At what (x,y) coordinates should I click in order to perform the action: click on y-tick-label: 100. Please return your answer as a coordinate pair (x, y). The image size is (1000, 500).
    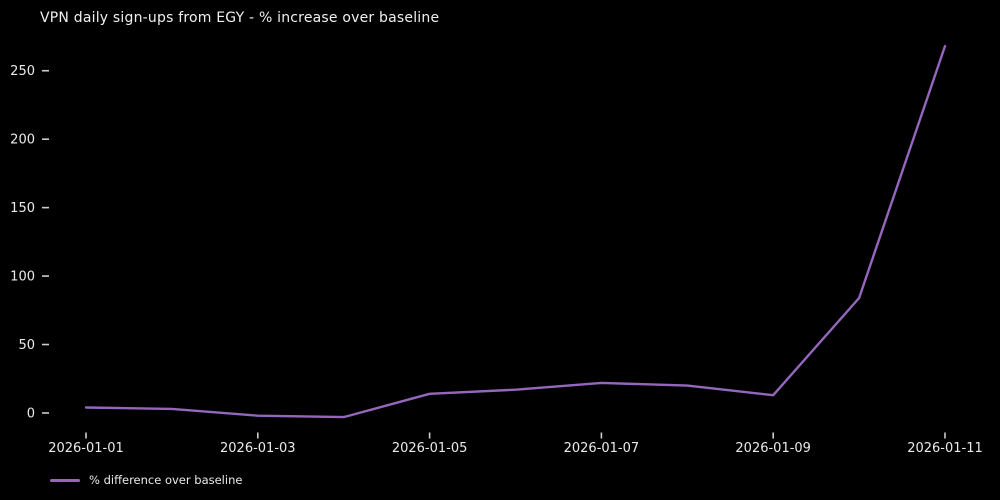
    Looking at the image, I should click on (22, 277).